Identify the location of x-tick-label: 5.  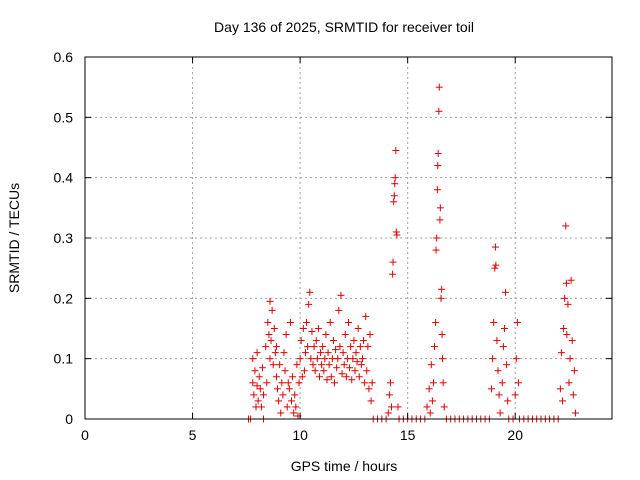
(193, 435).